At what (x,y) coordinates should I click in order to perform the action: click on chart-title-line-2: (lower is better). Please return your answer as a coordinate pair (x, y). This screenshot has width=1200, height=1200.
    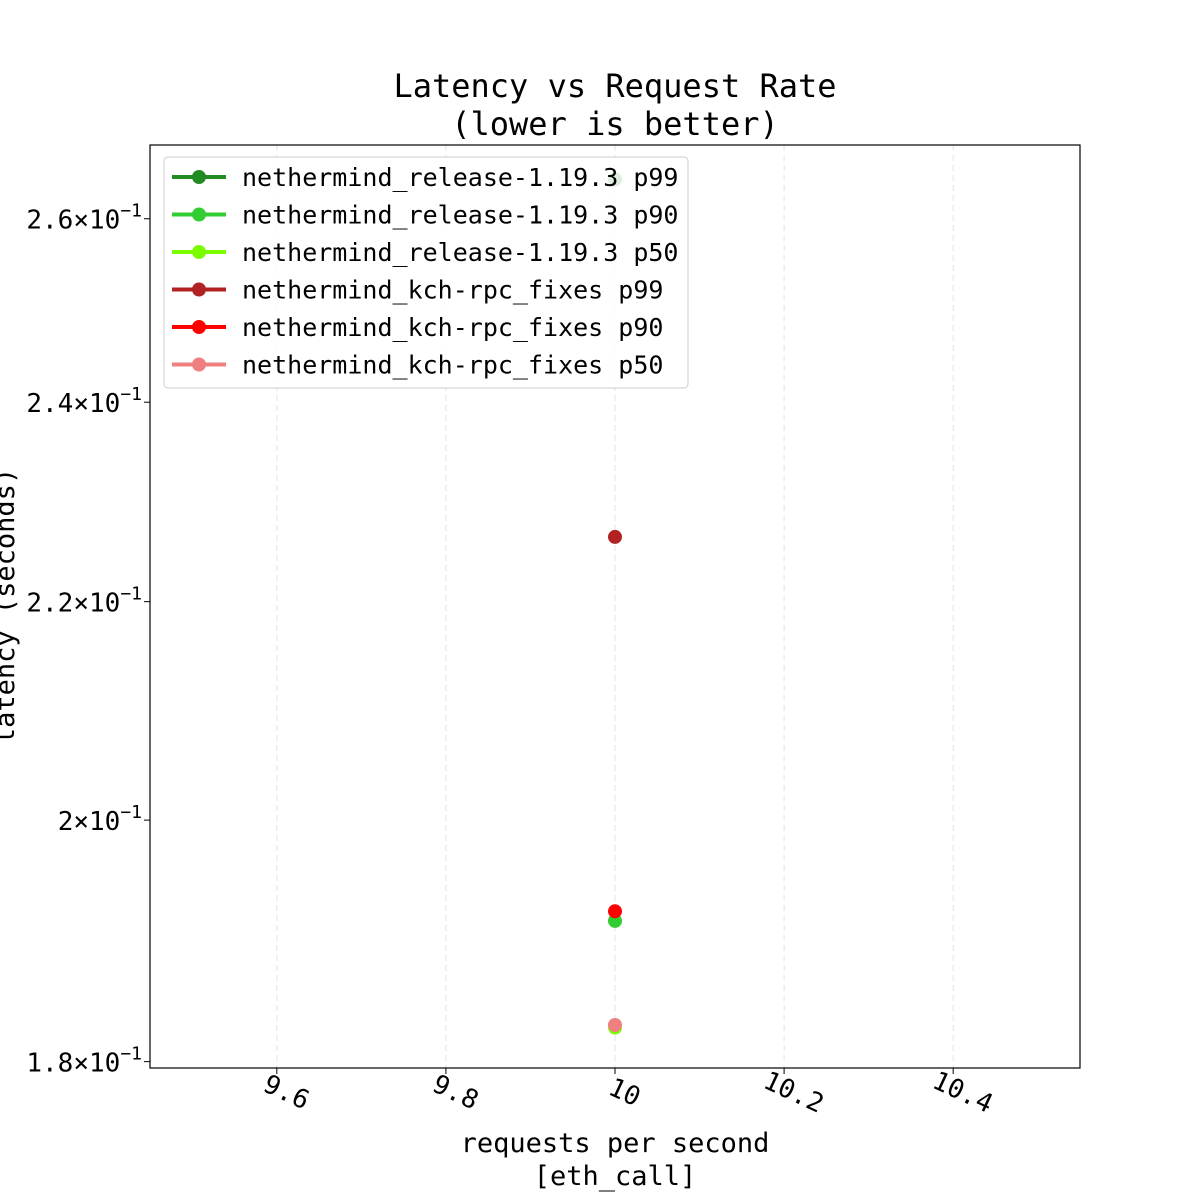
    Looking at the image, I should click on (615, 124).